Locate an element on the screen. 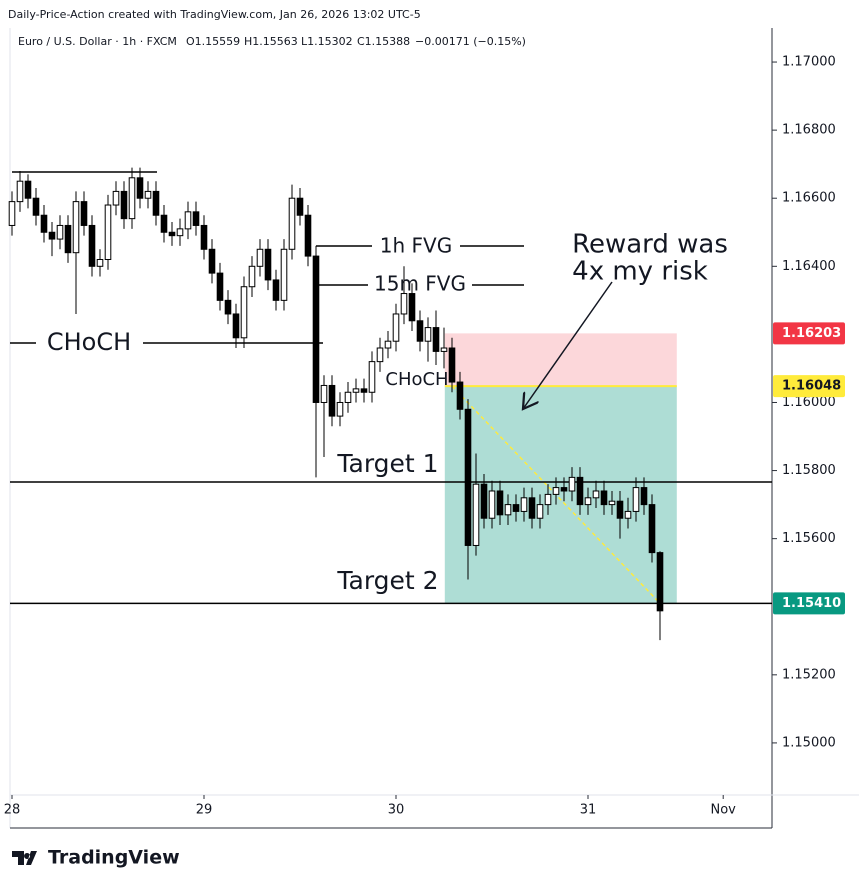  change-label: −0.00171 (−0.15%) is located at coordinates (470, 41).